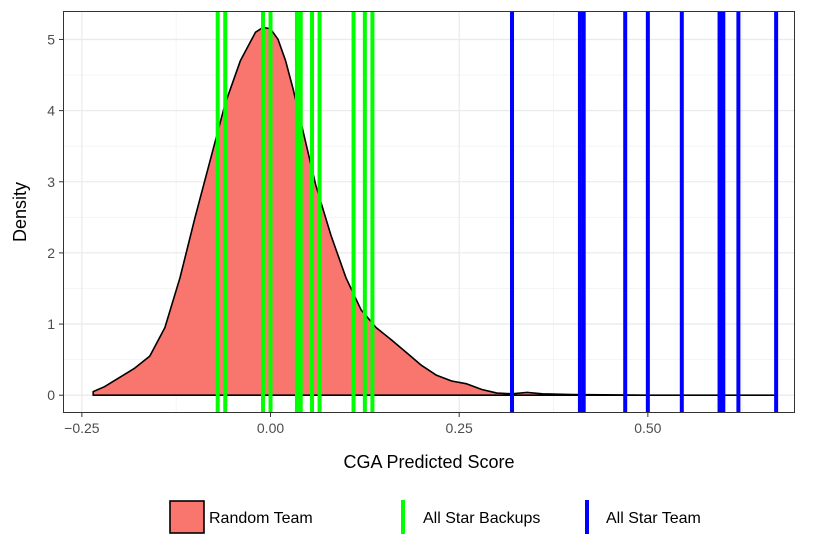  What do you see at coordinates (270, 428) in the screenshot?
I see `x-tick-label: 0.00` at bounding box center [270, 428].